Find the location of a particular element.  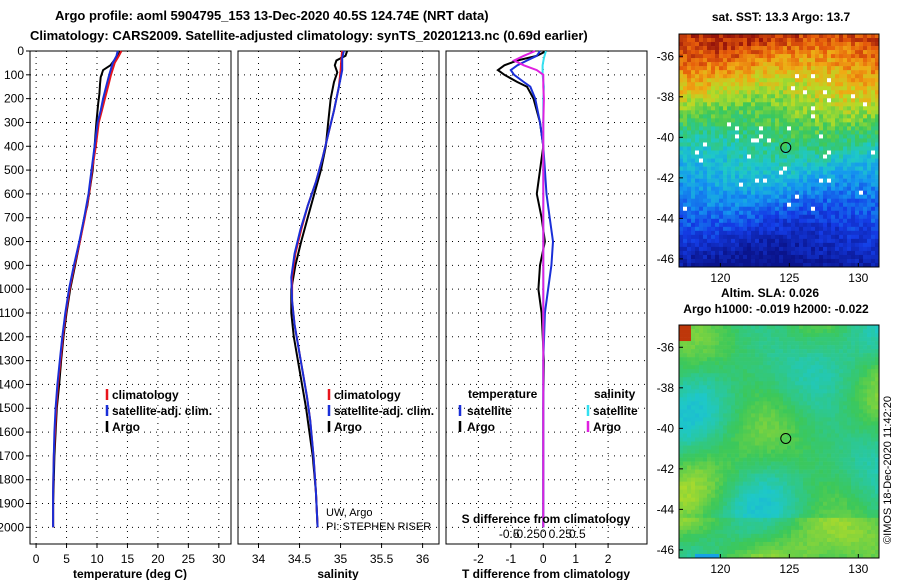

t-difference-xlabel: T difference from climatology is located at coordinates (546, 573).